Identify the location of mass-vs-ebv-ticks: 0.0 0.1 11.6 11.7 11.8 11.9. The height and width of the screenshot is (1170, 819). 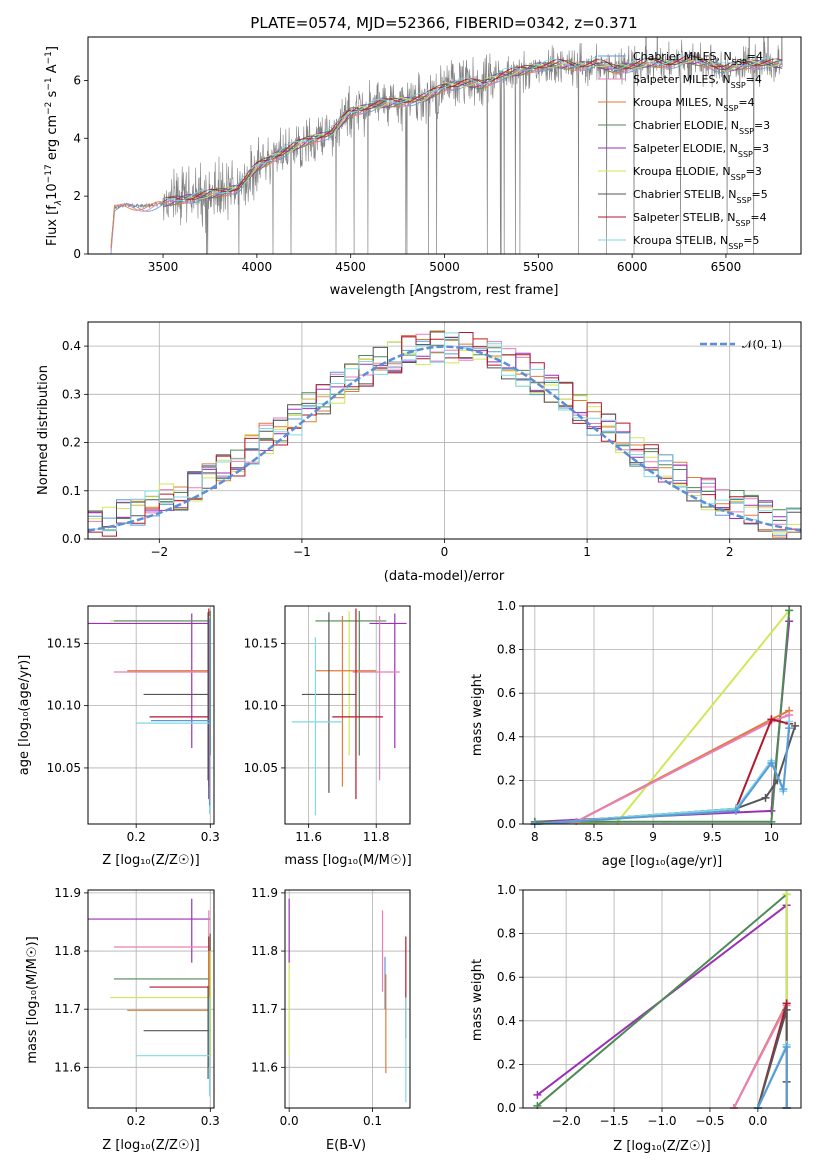
(316, 1007).